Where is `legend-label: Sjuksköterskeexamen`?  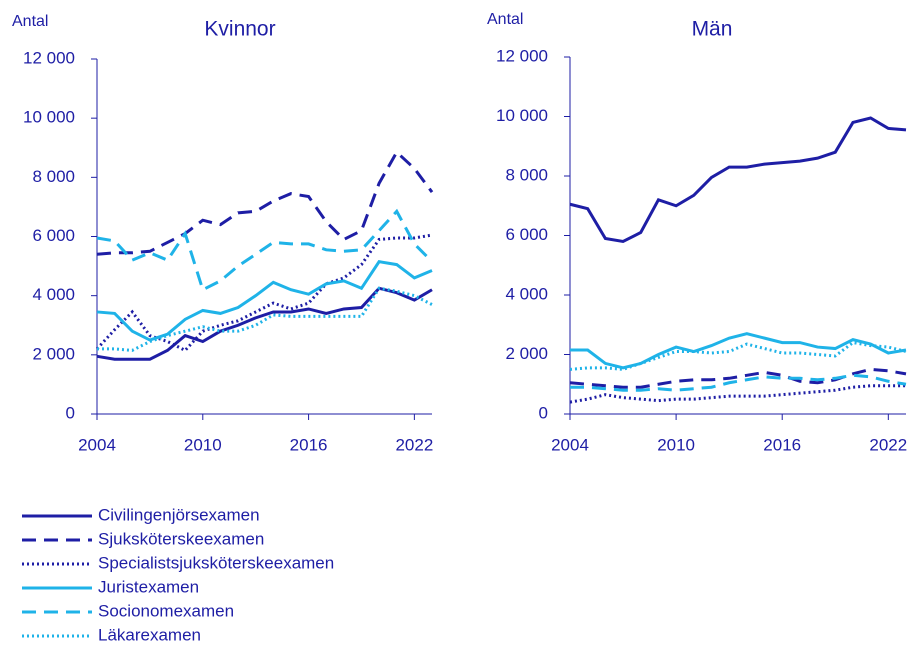
legend-label: Sjuksköterskeexamen is located at coordinates (181, 538).